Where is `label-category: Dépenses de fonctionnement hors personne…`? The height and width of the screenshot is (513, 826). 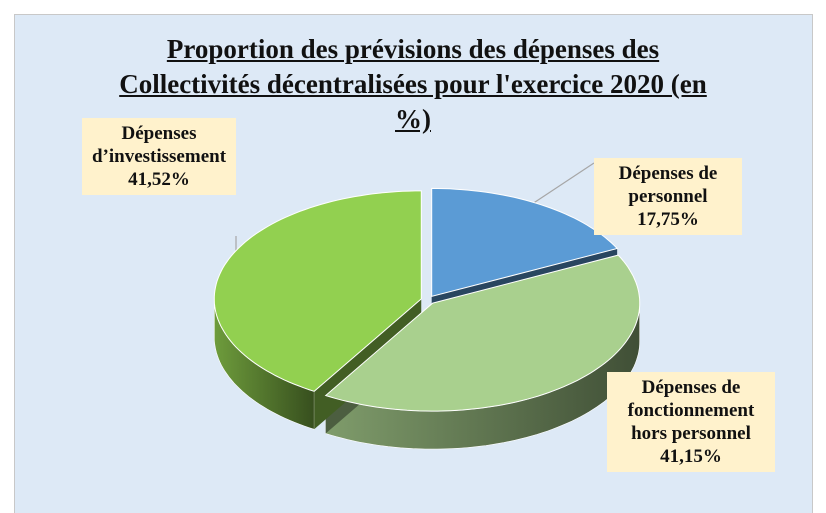
label-category: Dépenses de fonctionnement hors personne… is located at coordinates (691, 410).